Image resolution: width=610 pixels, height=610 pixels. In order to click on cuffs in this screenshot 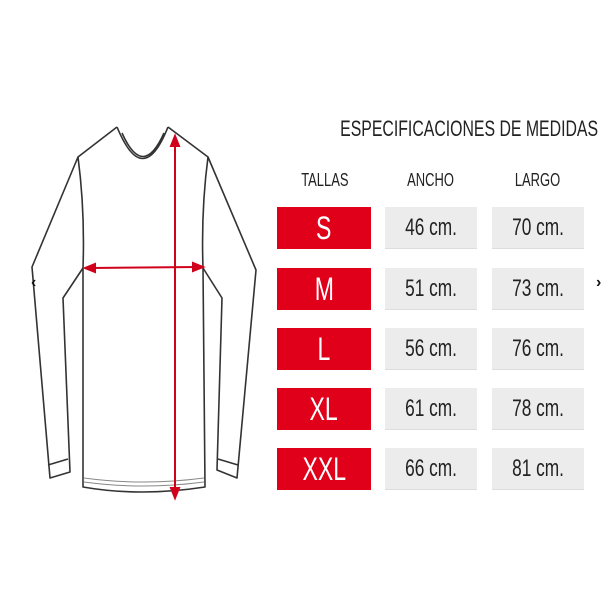, I will do `click(143, 462)`.